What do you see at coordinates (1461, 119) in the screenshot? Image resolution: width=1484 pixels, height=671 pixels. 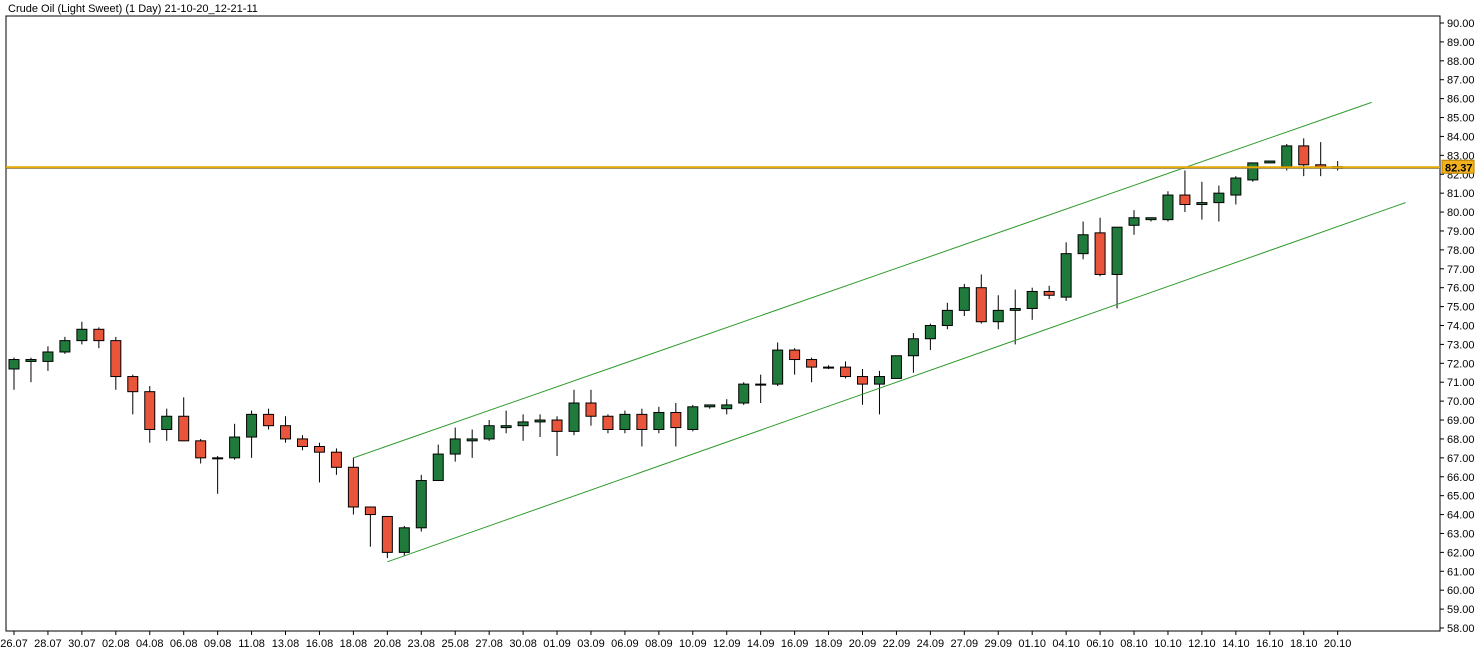 I see `y-tick-label: 85.00` at bounding box center [1461, 119].